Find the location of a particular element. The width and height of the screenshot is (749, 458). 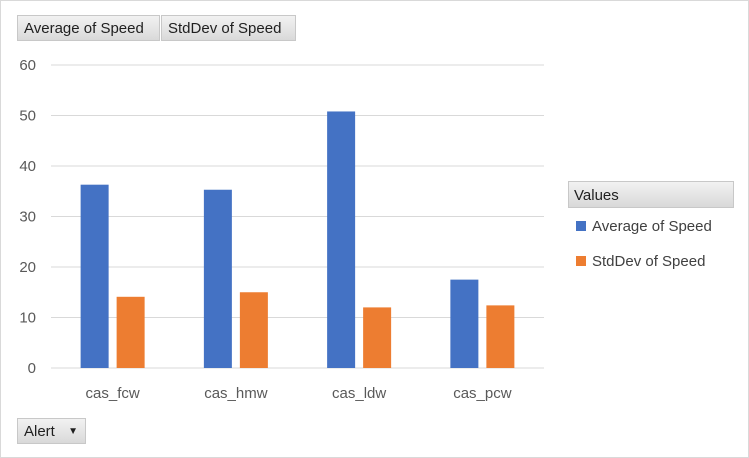

bar-average-speed-cas-pcw is located at coordinates (464, 323).